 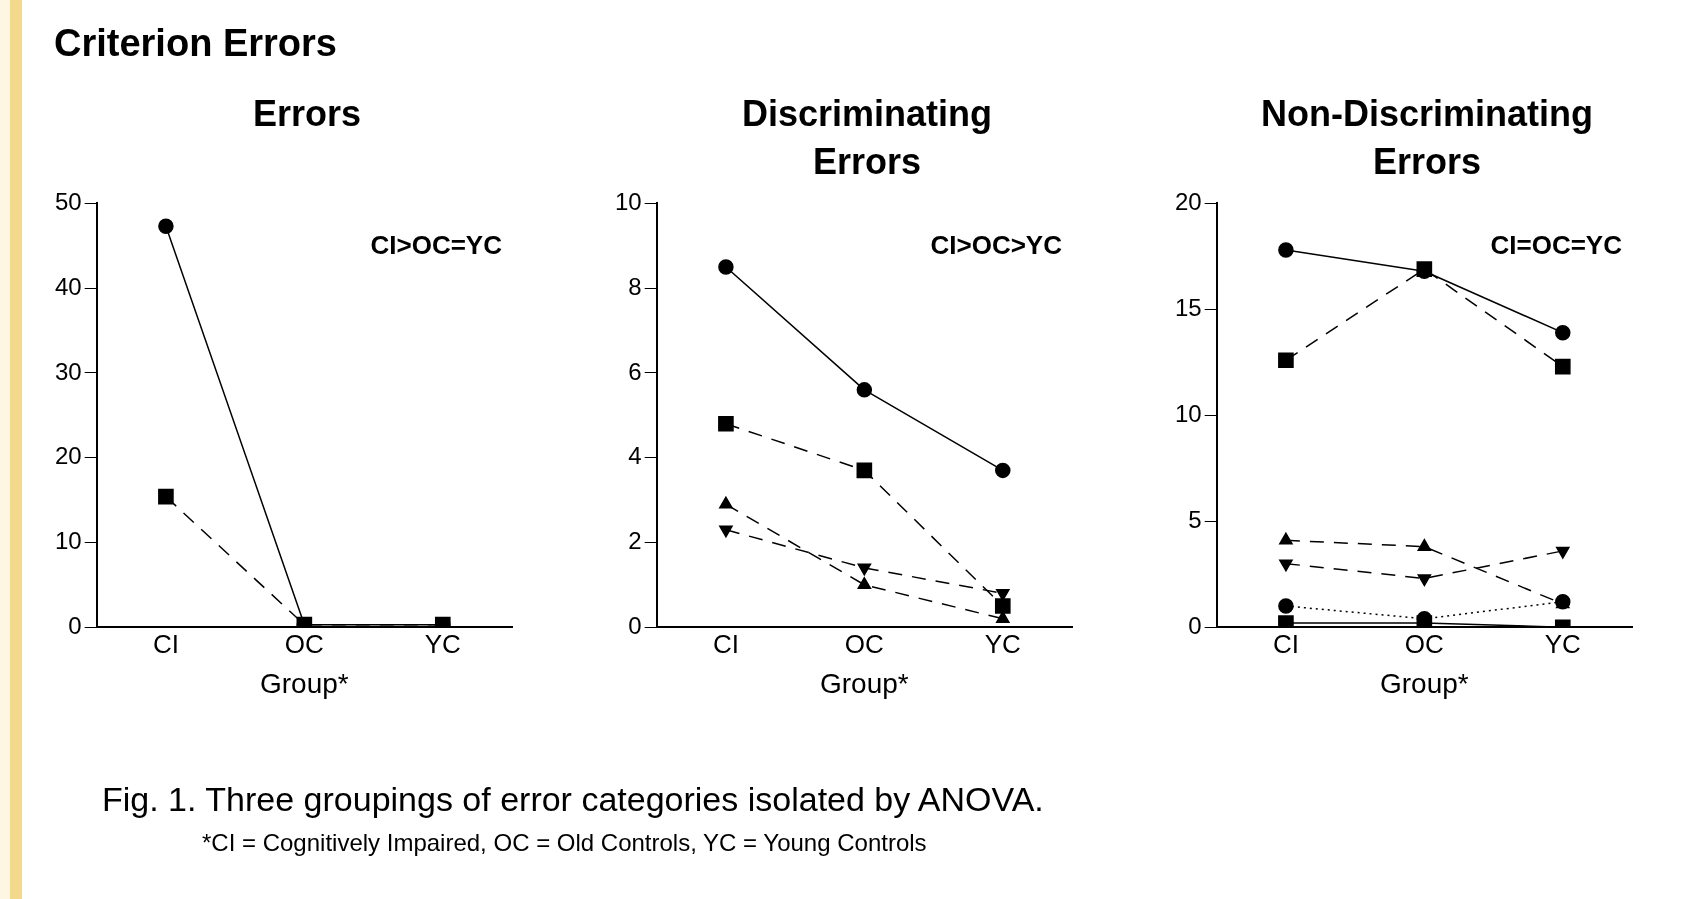 I want to click on annotation: CI=OC=YC, so click(x=1556, y=245).